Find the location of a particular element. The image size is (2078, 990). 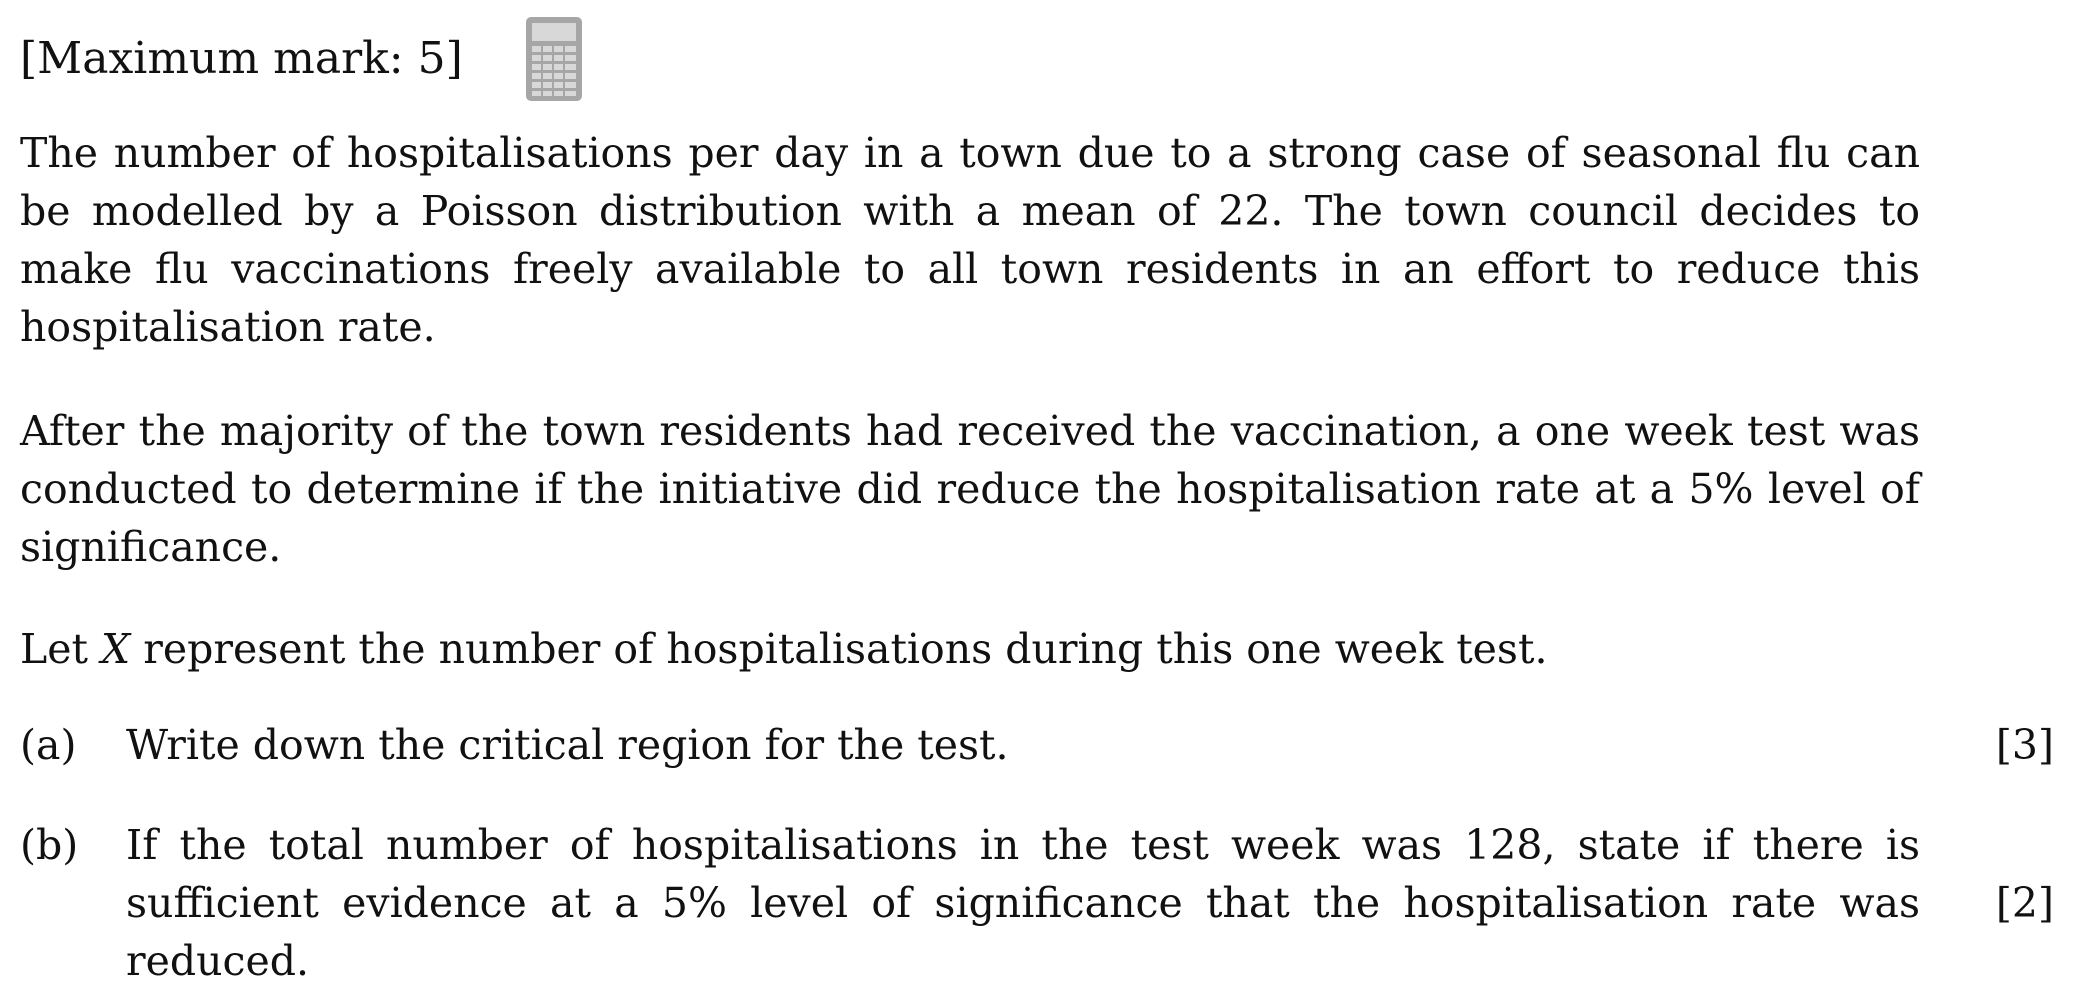

random-variable-x: X is located at coordinates (116, 649).